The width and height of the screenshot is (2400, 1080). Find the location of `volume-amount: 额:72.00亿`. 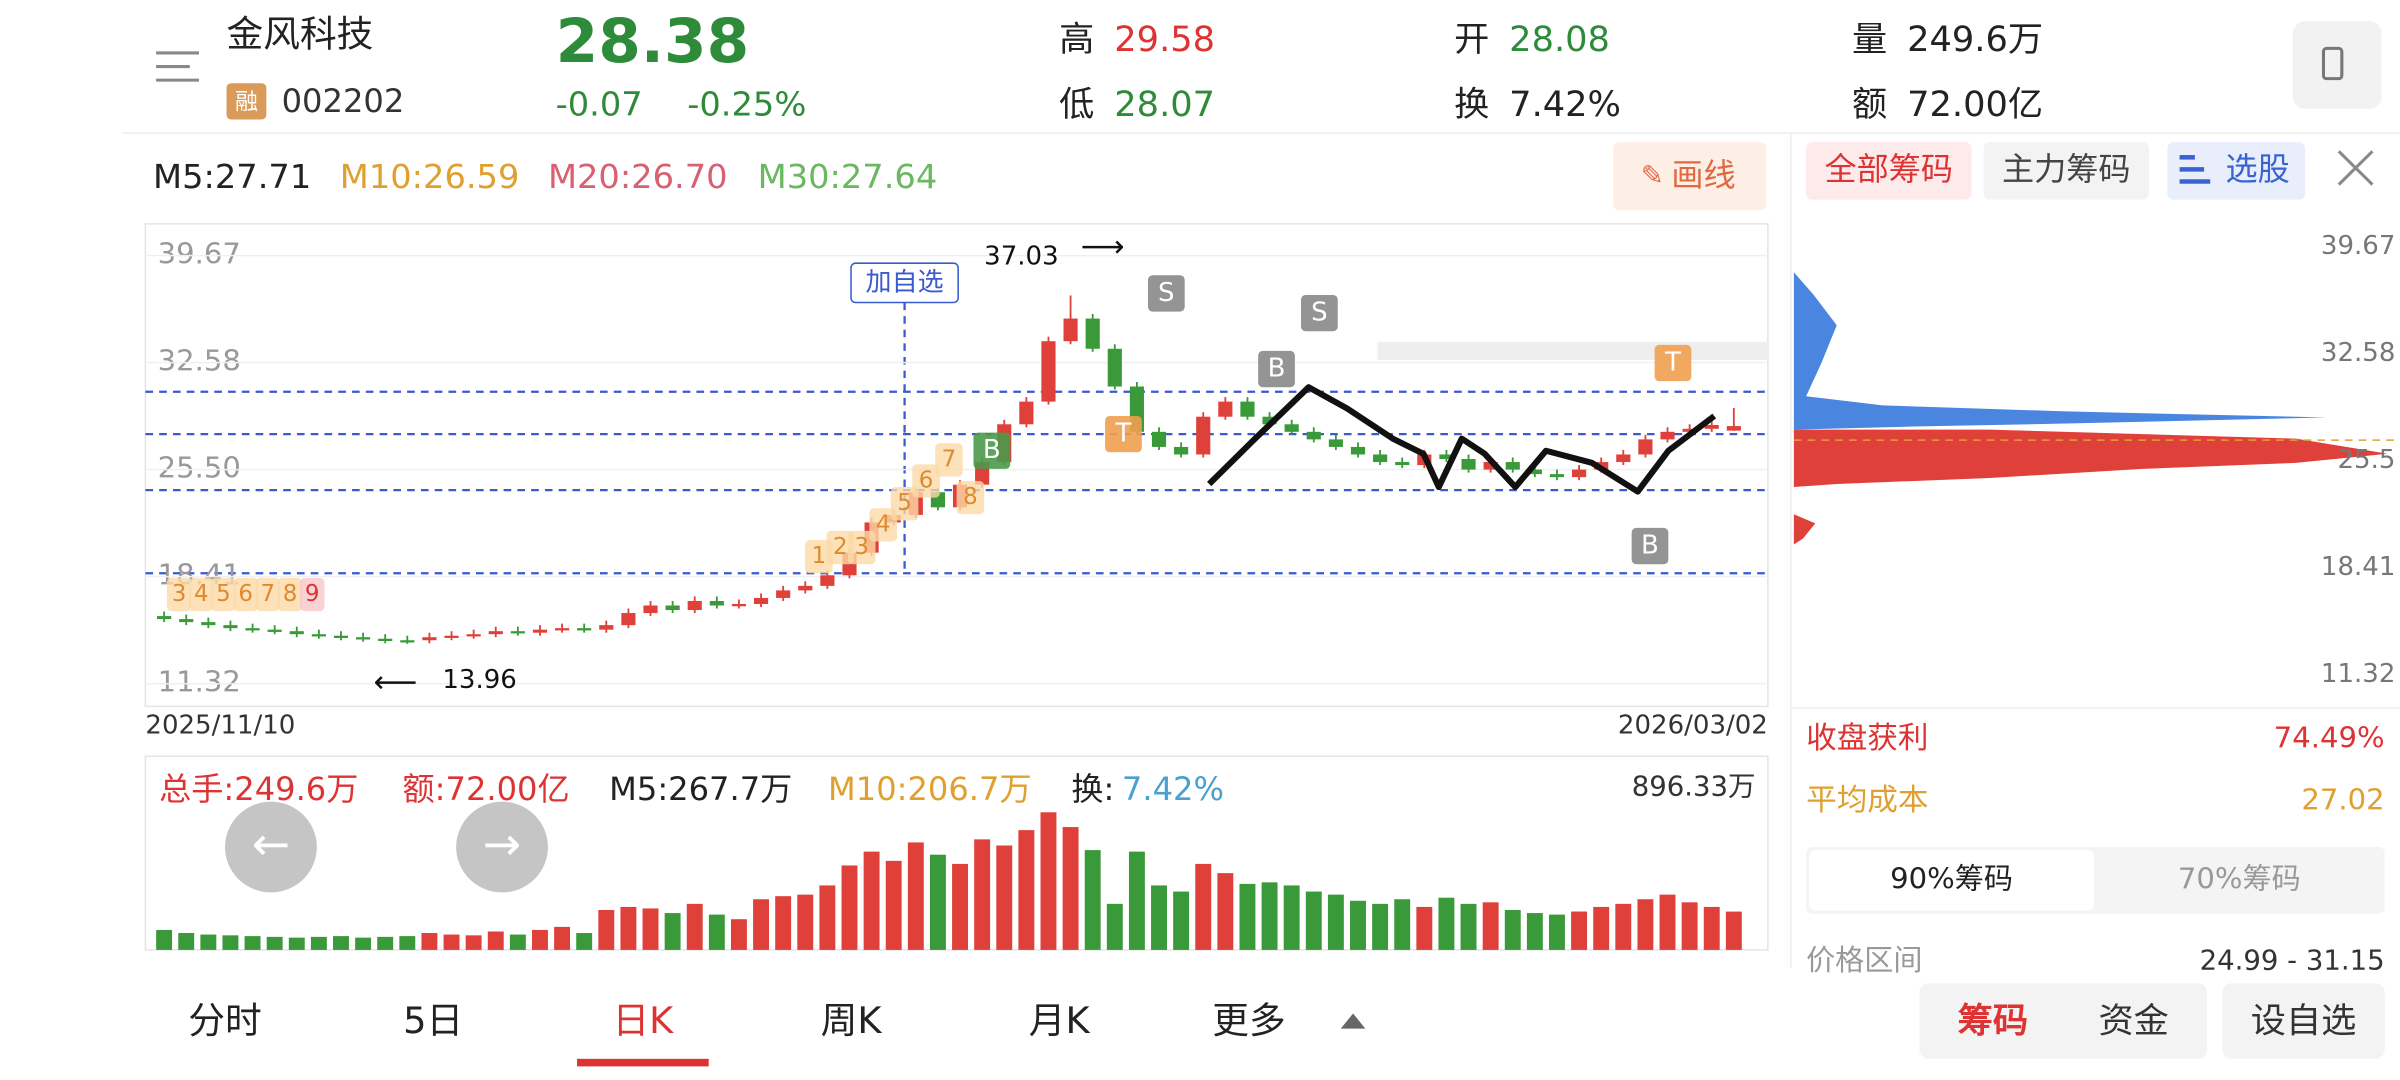

volume-amount: 额:72.00亿 is located at coordinates (486, 789).